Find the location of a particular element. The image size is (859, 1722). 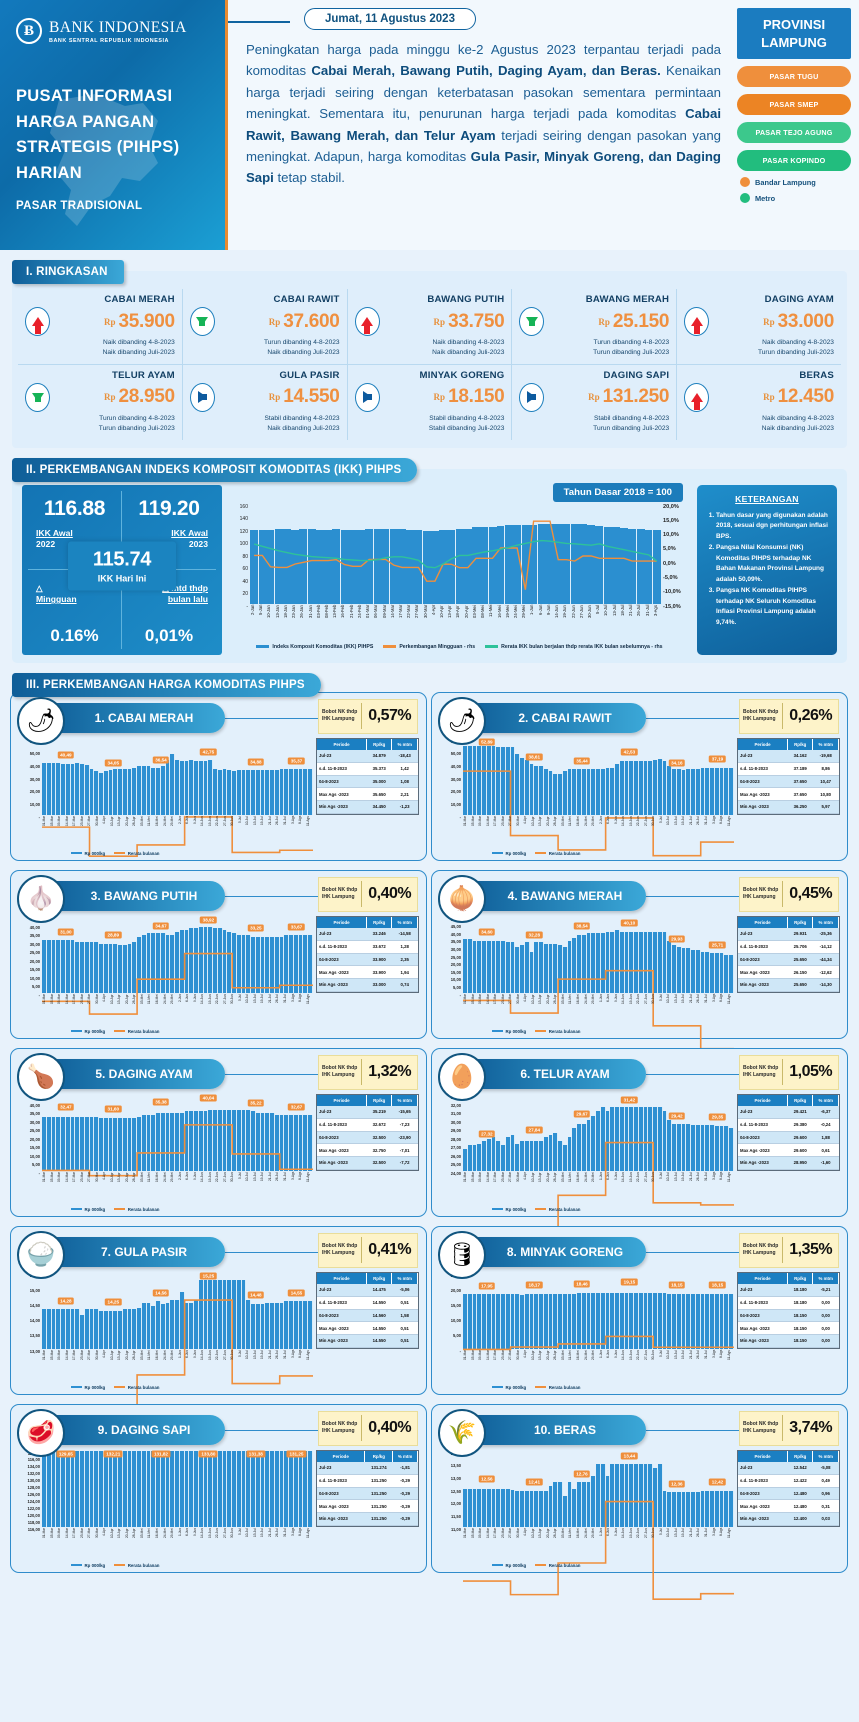

x-tick: 11-Mei is located at coordinates (570, 1176).